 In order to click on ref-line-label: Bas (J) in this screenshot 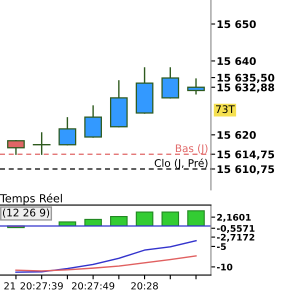, I will do `click(192, 149)`.